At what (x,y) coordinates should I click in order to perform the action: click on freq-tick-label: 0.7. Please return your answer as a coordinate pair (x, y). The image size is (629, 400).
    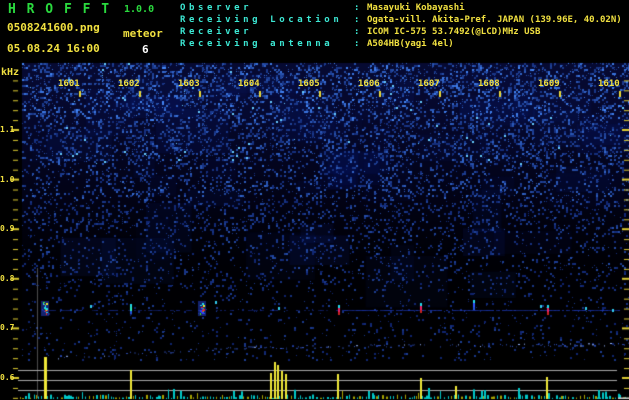
    Looking at the image, I should click on (7, 328).